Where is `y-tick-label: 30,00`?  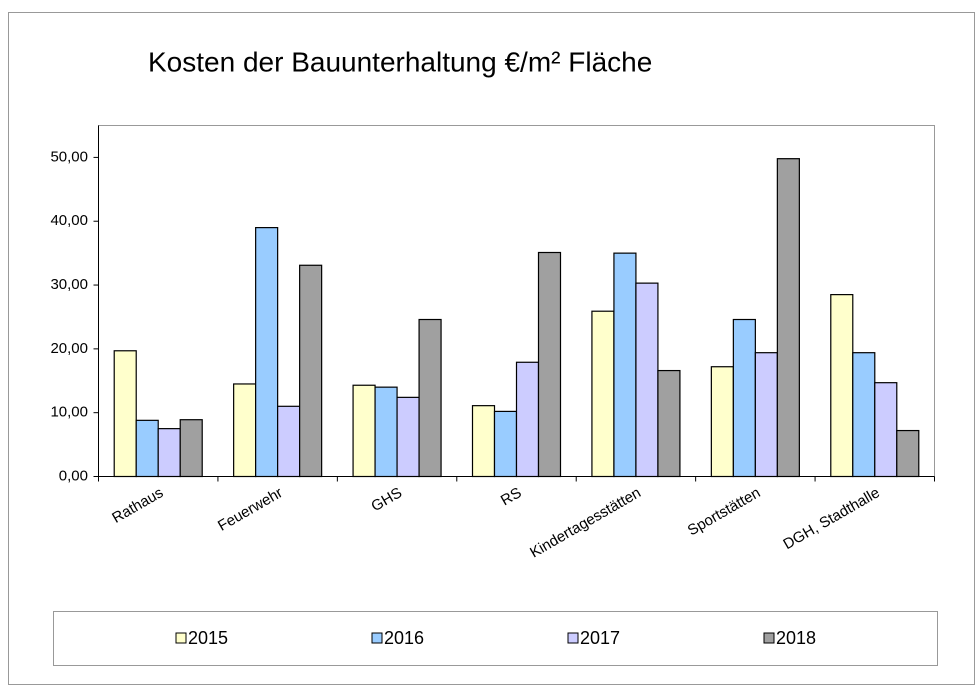
y-tick-label: 30,00 is located at coordinates (69, 284).